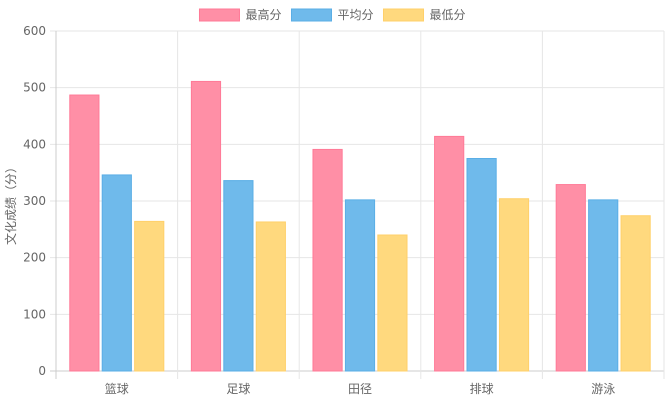  I want to click on y-axis-title: 文化成绩（分）, so click(10, 203).